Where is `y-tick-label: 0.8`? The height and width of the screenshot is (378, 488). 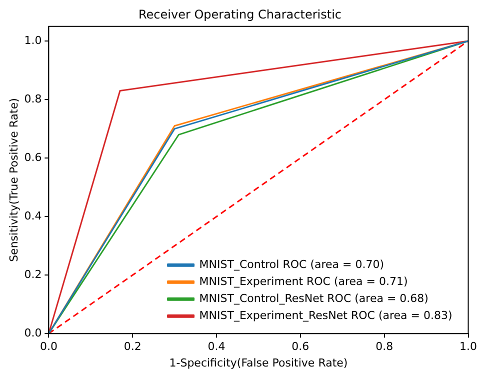
y-tick-label: 0.8 is located at coordinates (33, 99).